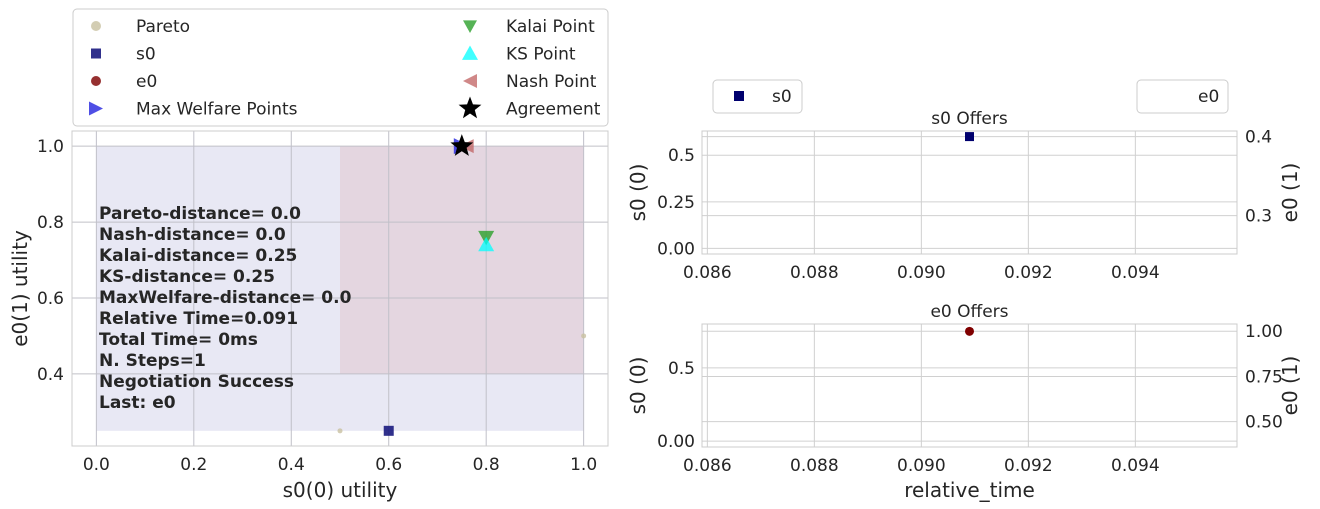 This screenshot has width=1320, height=509. What do you see at coordinates (969, 490) in the screenshot?
I see `x-axis-label: relative_time` at bounding box center [969, 490].